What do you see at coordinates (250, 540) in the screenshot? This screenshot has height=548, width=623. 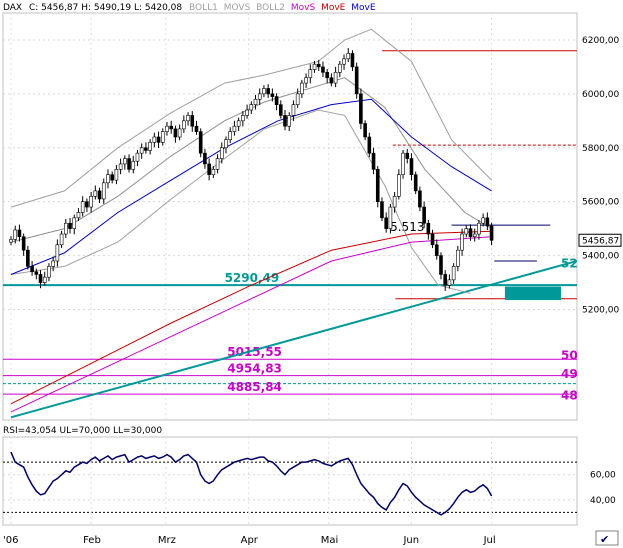 I see `x-tick-label: Apr` at bounding box center [250, 540].